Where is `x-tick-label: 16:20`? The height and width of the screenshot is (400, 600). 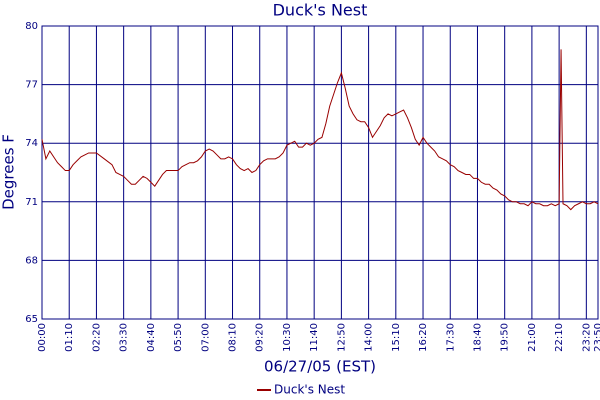 x-tick-label: 16:20 is located at coordinates (423, 337).